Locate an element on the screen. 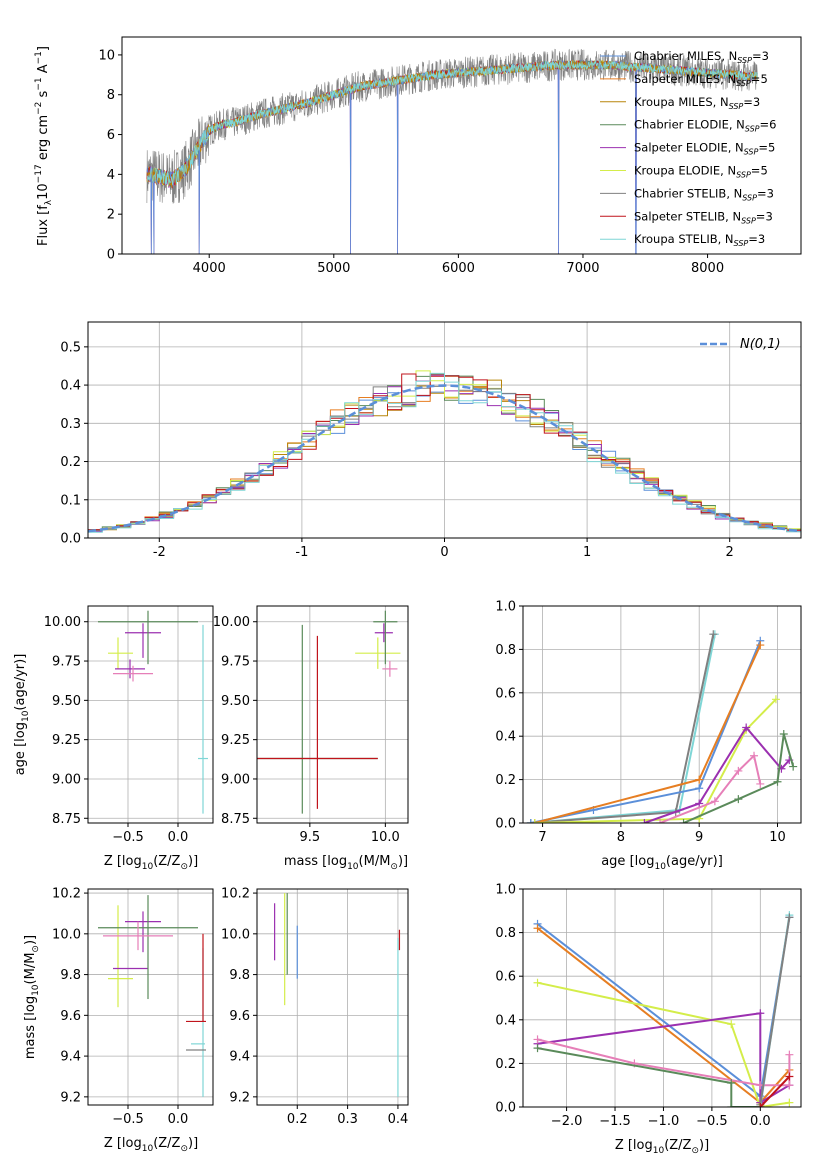 This screenshot has width=819, height=1170. legend-nssp: 3 is located at coordinates (756, 102).